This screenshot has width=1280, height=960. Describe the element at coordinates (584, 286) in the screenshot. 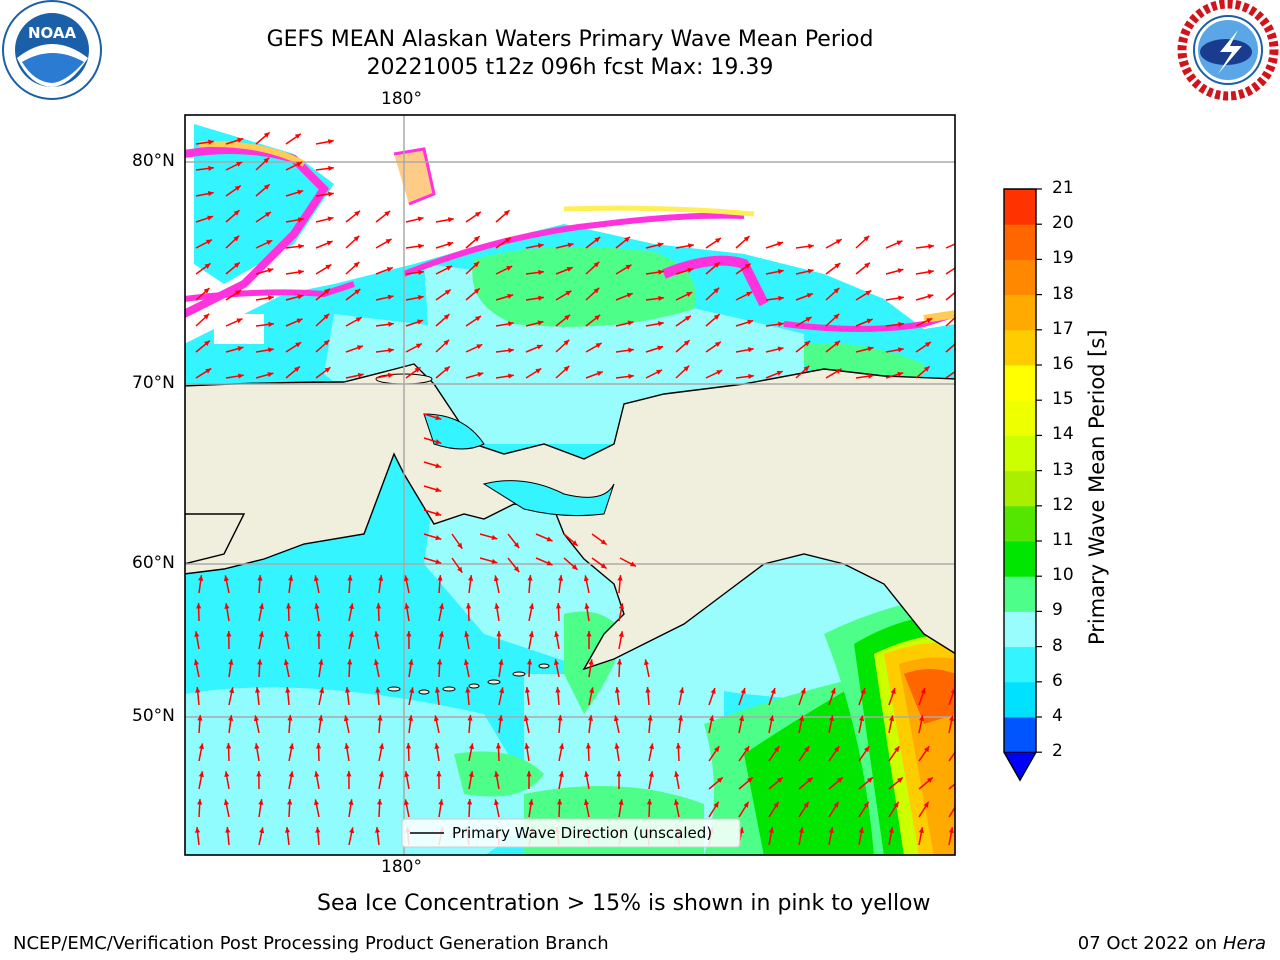

I see `green-period-chukchi` at that location.